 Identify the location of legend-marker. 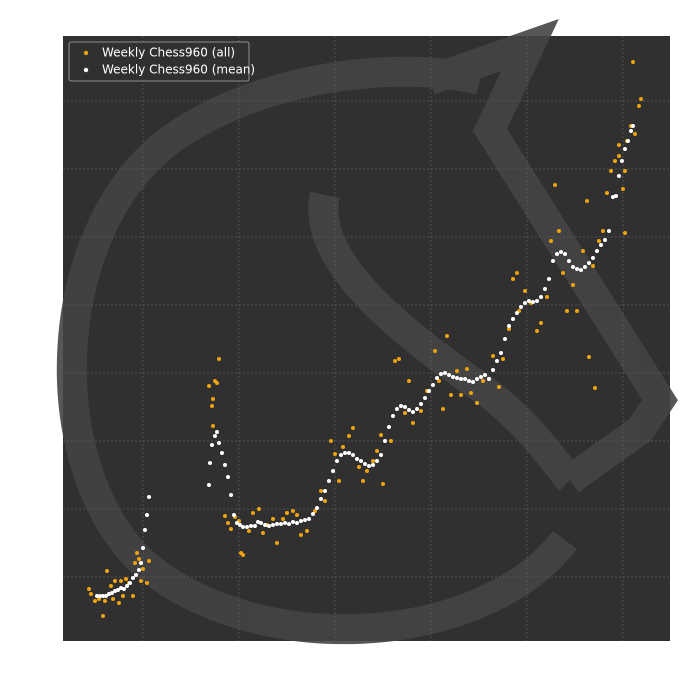
(86, 70).